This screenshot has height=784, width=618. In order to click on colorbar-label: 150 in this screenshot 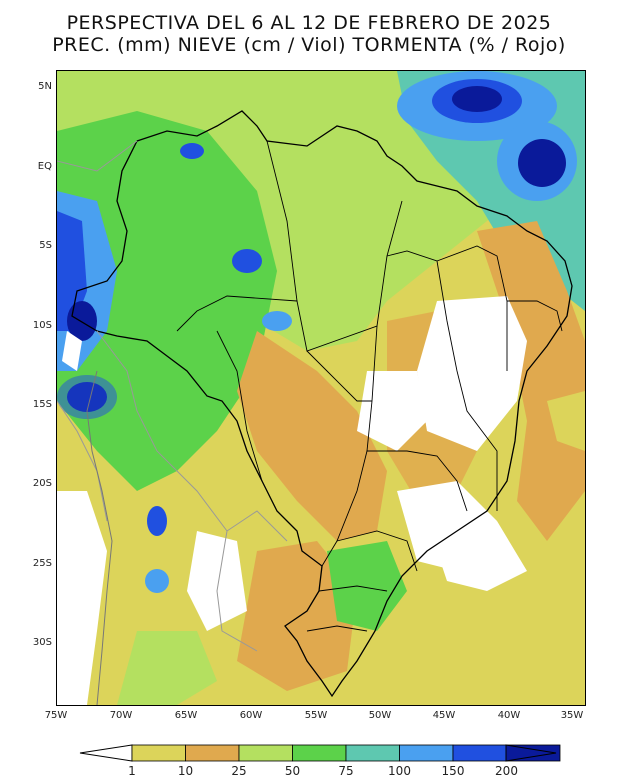, I will do `click(453, 771)`.